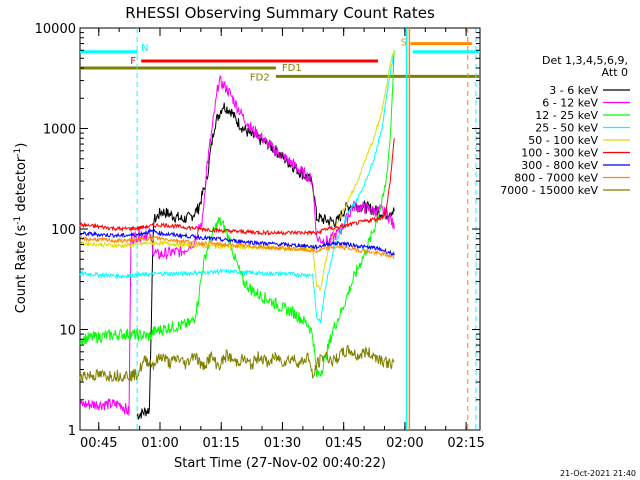  Describe the element at coordinates (72, 431) in the screenshot. I see `y-tick-label: 1` at that location.